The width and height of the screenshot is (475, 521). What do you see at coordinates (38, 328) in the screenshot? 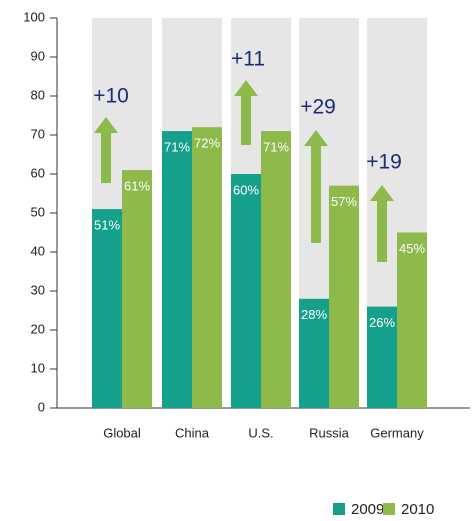
I see `y-tick-label: 20` at bounding box center [38, 328].